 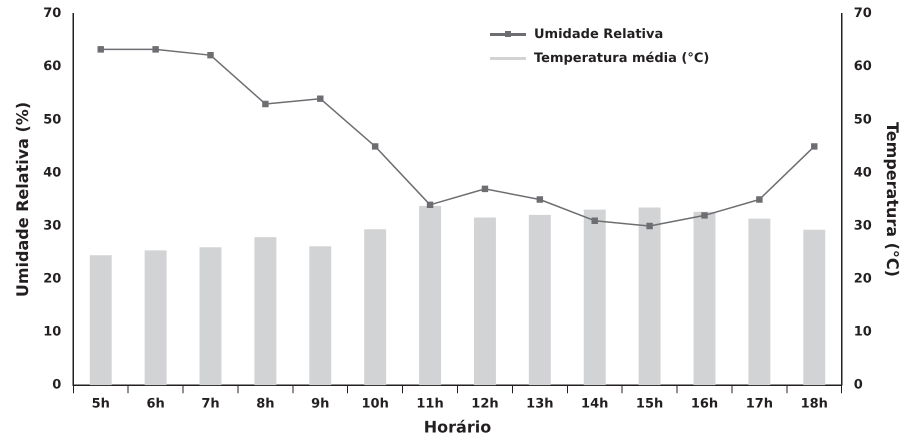 I want to click on y2-tick-label: 60, so click(x=863, y=66).